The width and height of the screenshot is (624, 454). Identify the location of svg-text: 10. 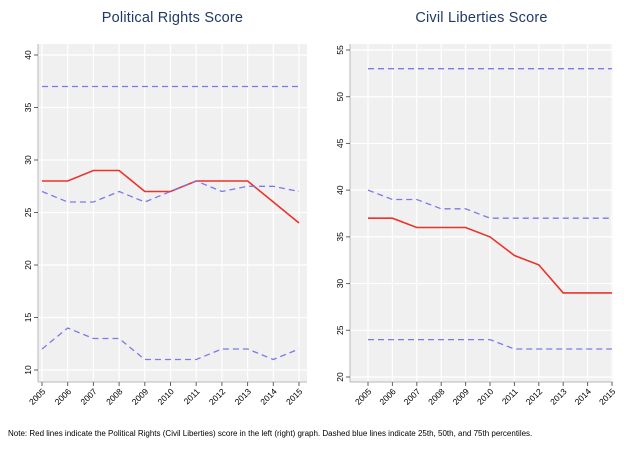
(28, 370).